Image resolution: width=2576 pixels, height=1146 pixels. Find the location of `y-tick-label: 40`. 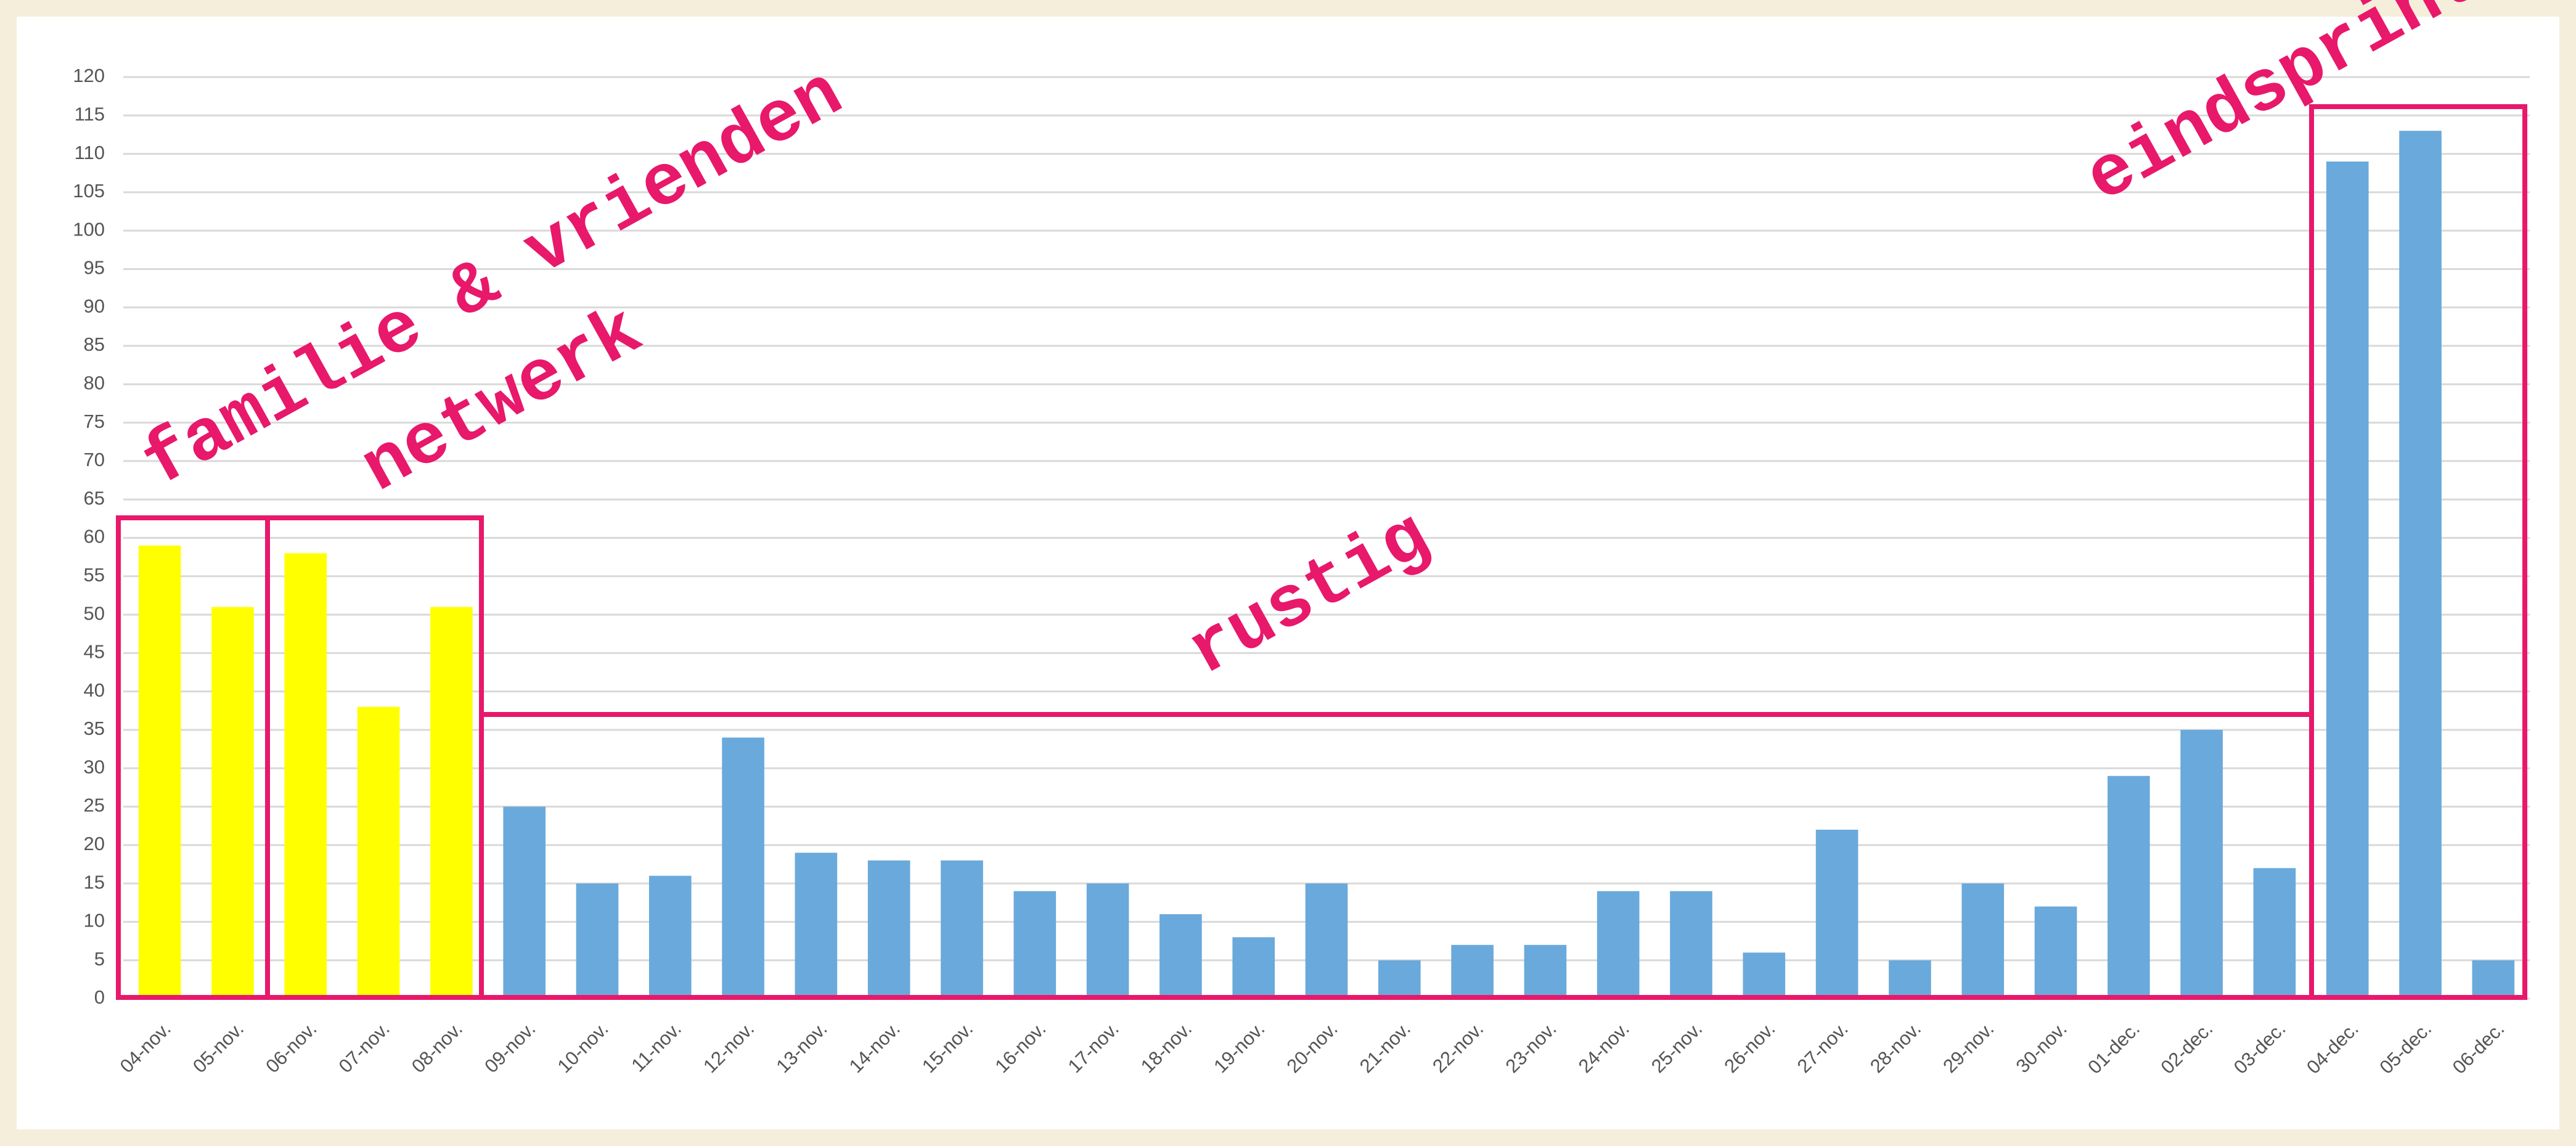

y-tick-label: 40 is located at coordinates (94, 690).